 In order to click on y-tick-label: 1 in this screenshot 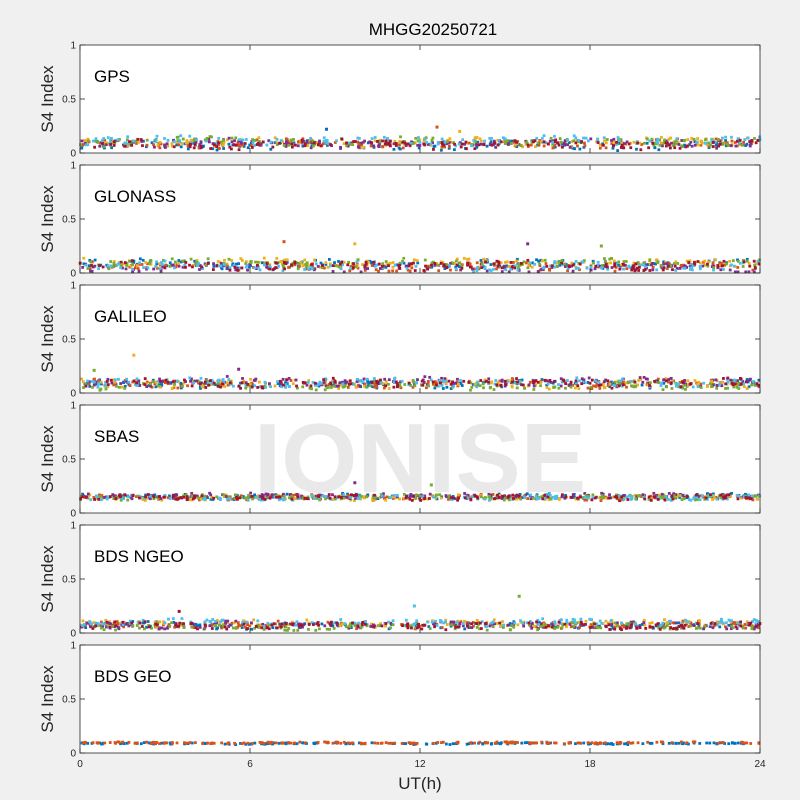, I will do `click(73, 286)`.